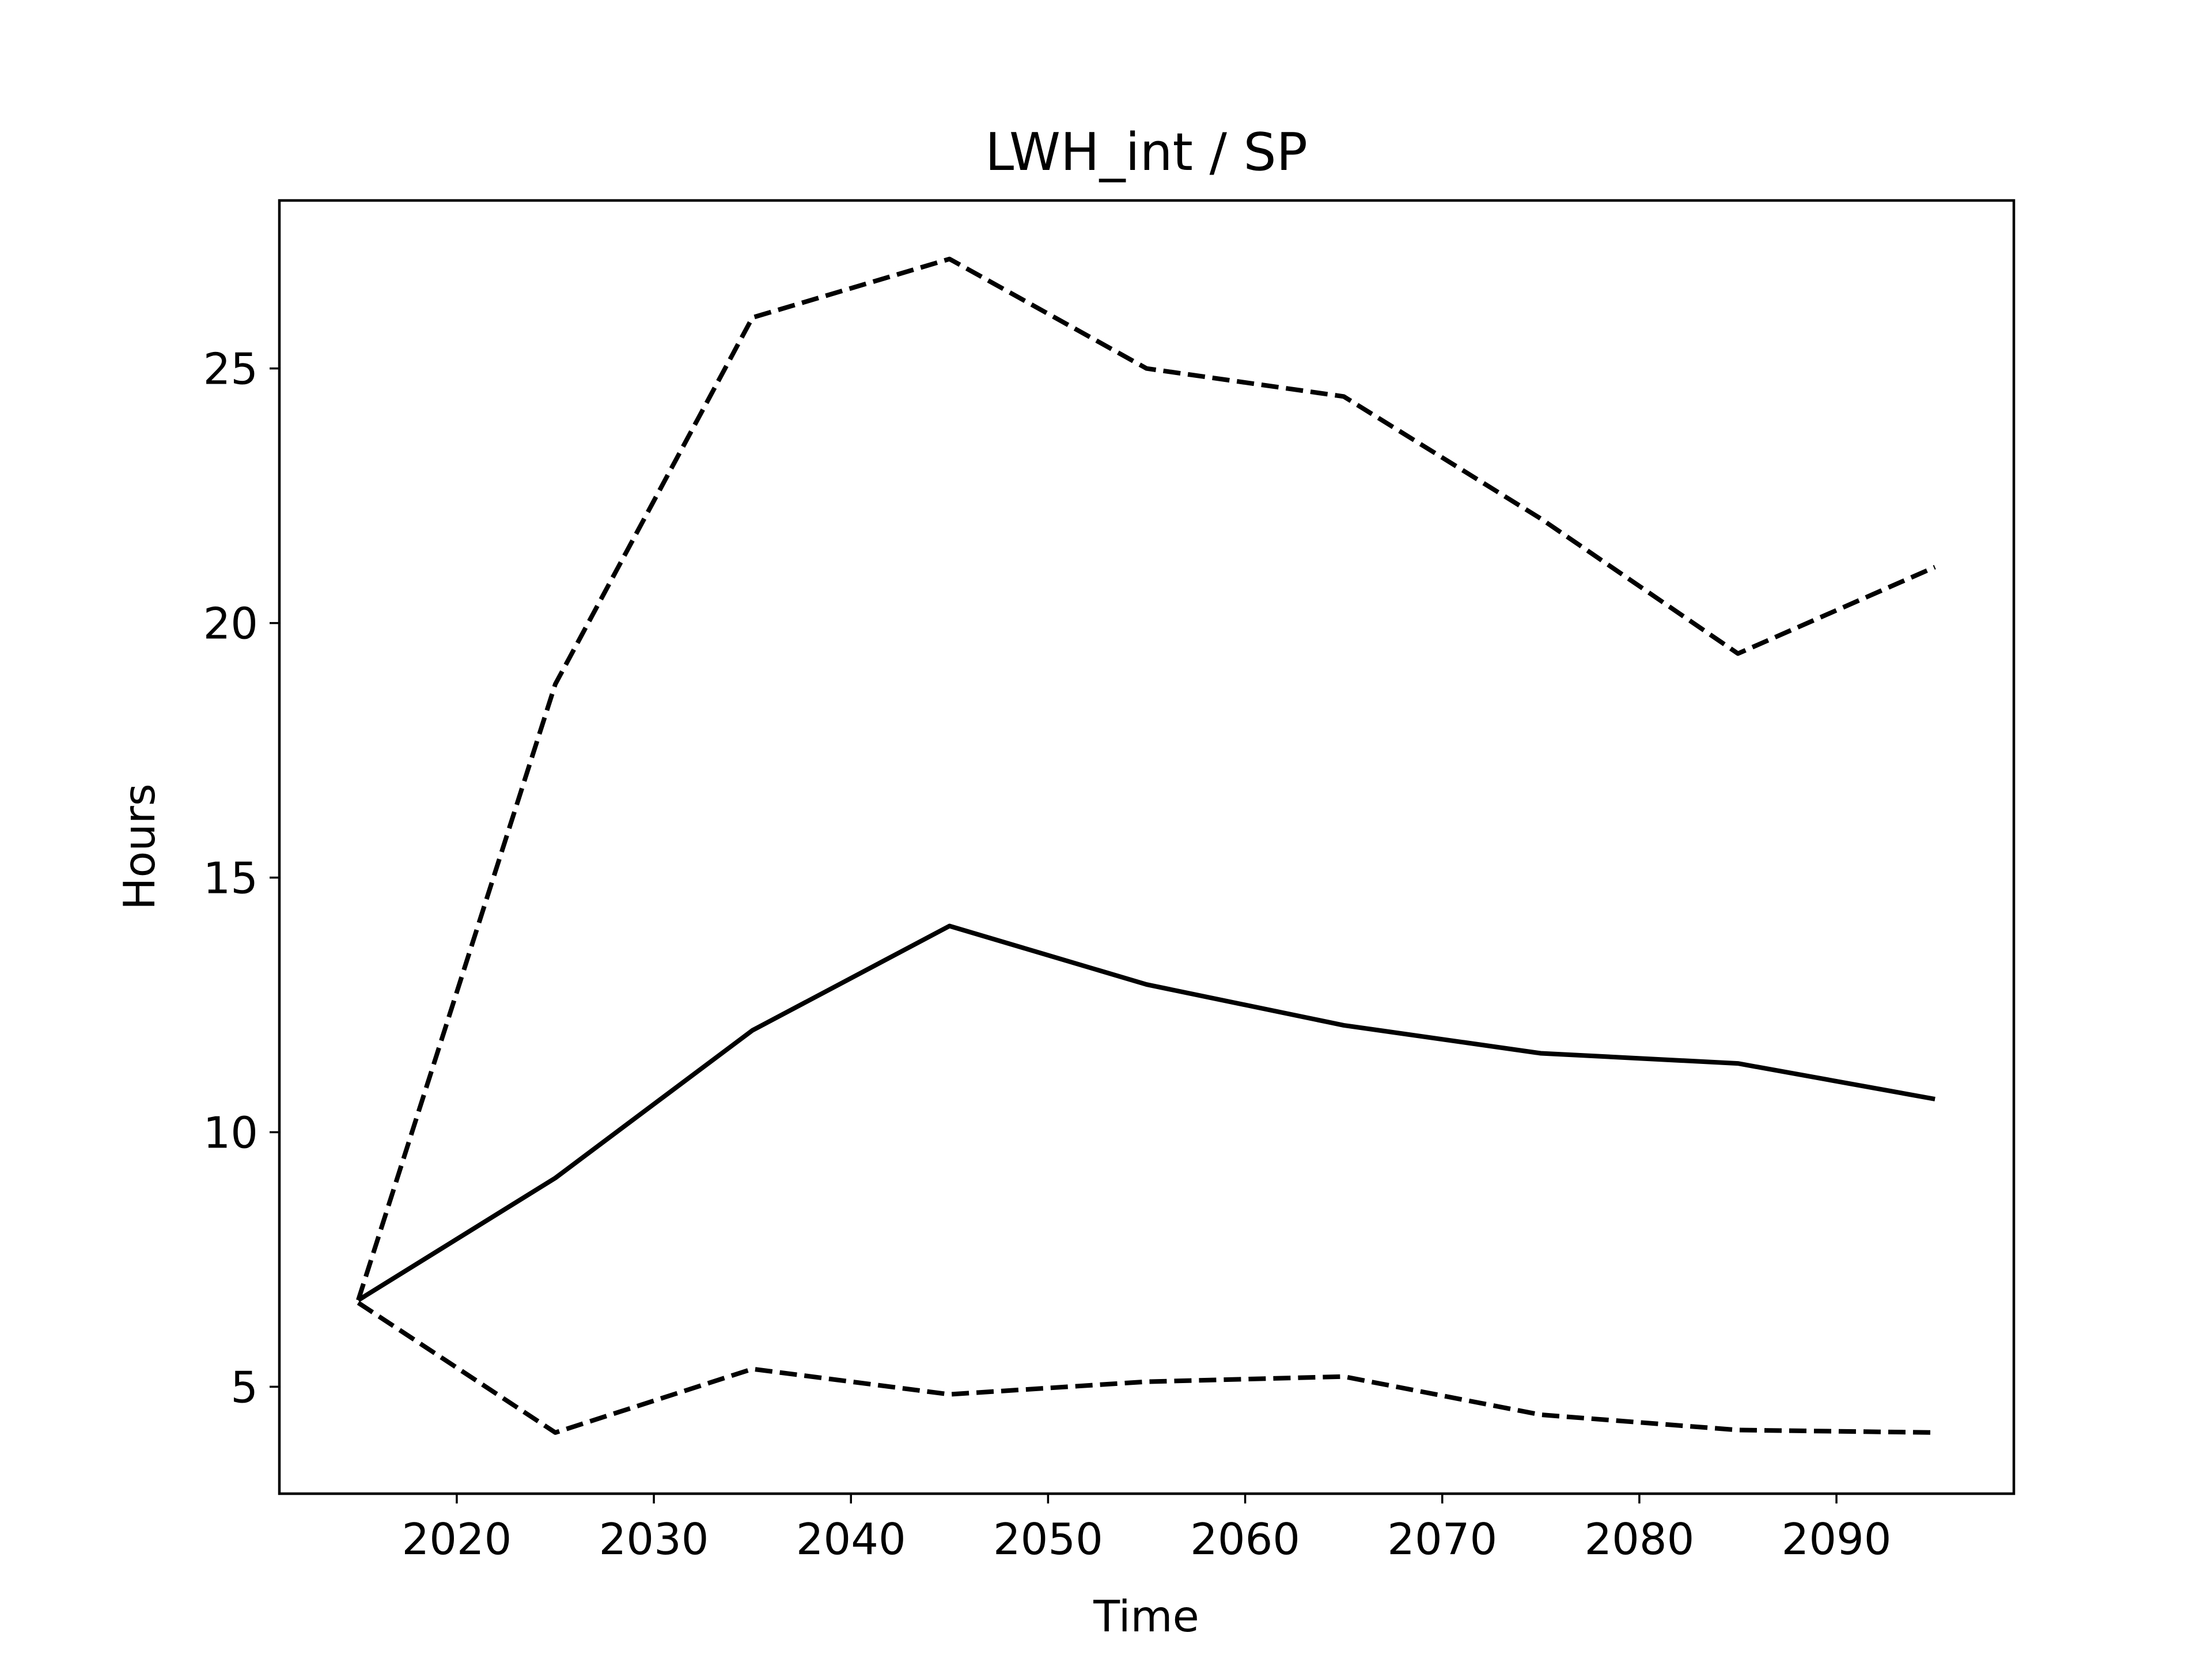  Describe the element at coordinates (230, 878) in the screenshot. I see `y-tick-label: 15` at that location.